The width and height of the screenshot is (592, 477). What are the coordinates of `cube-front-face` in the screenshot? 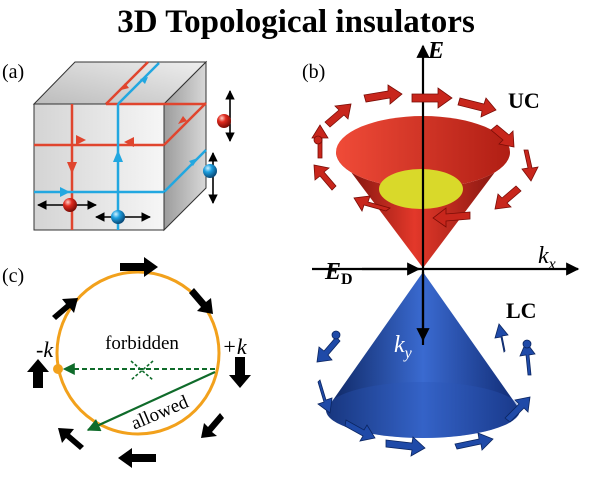 It's located at (99, 167).